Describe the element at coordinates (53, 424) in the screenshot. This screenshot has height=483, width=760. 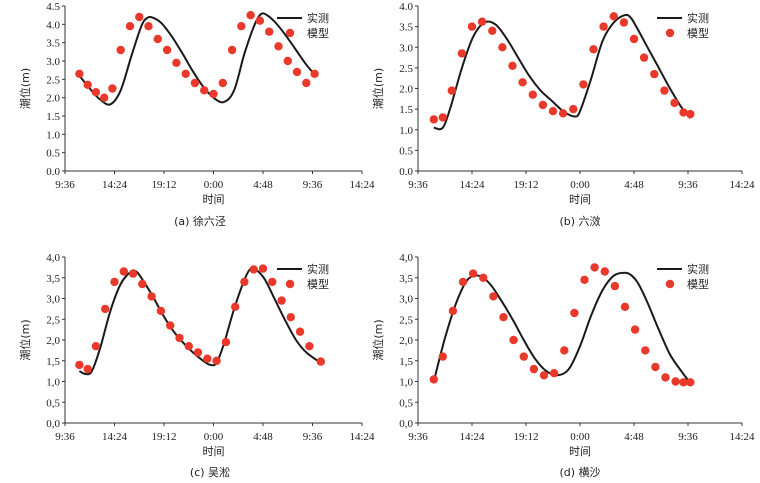
I see `y-tick-label: 0,0` at that location.